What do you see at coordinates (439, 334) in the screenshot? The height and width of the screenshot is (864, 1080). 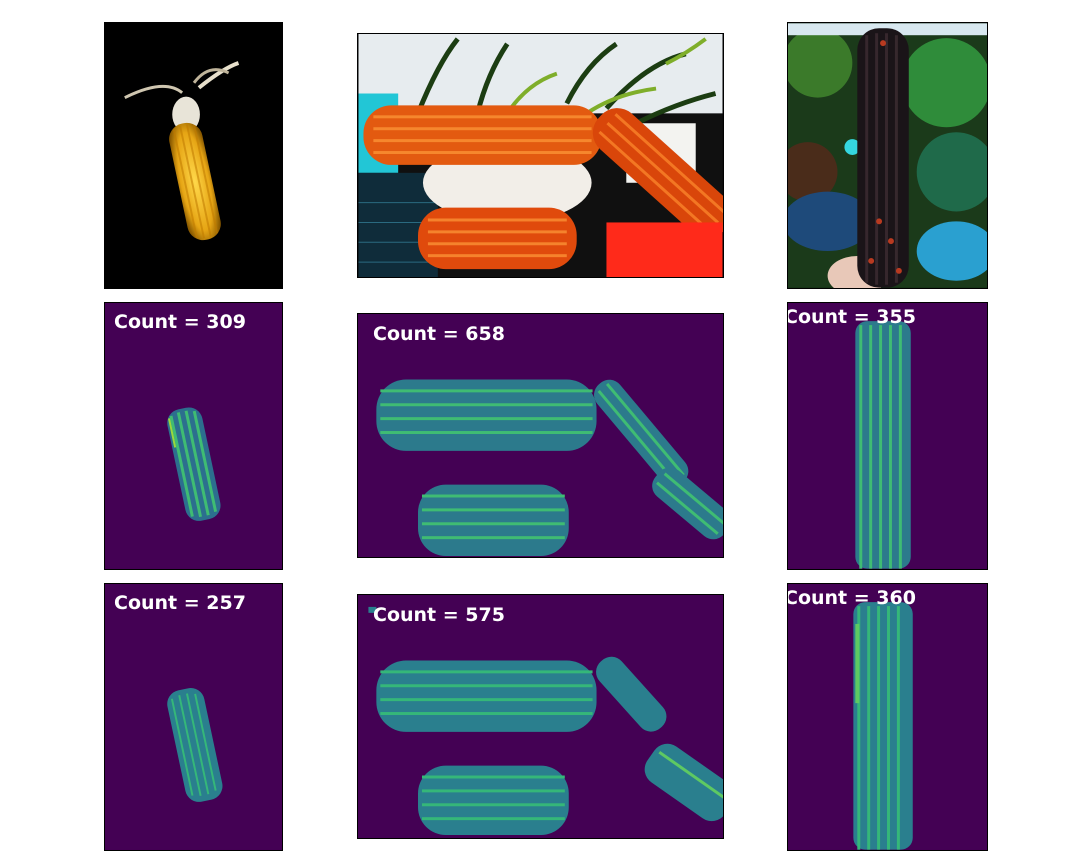 I see `count-label: Count = 658` at bounding box center [439, 334].